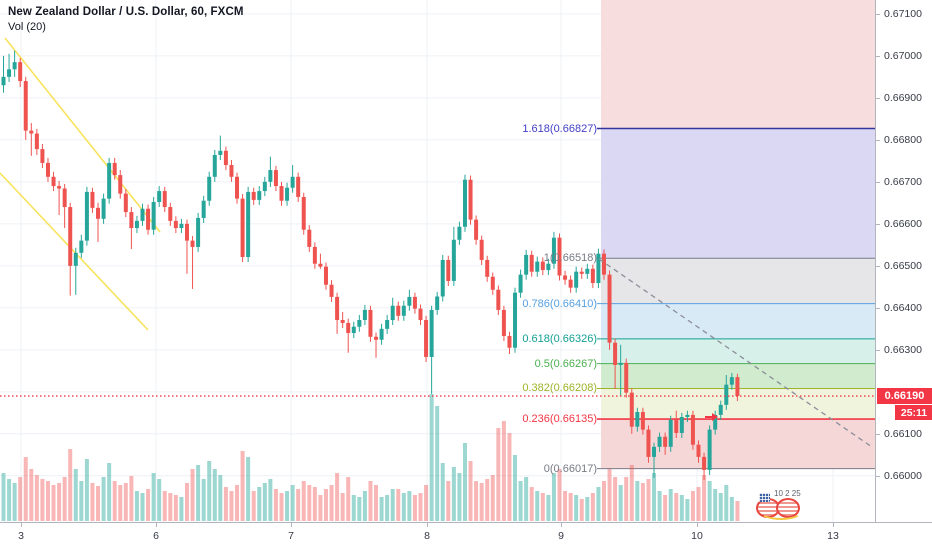 The width and height of the screenshot is (932, 550). What do you see at coordinates (903, 97) in the screenshot?
I see `price-tick-label: 0.66900` at bounding box center [903, 97].